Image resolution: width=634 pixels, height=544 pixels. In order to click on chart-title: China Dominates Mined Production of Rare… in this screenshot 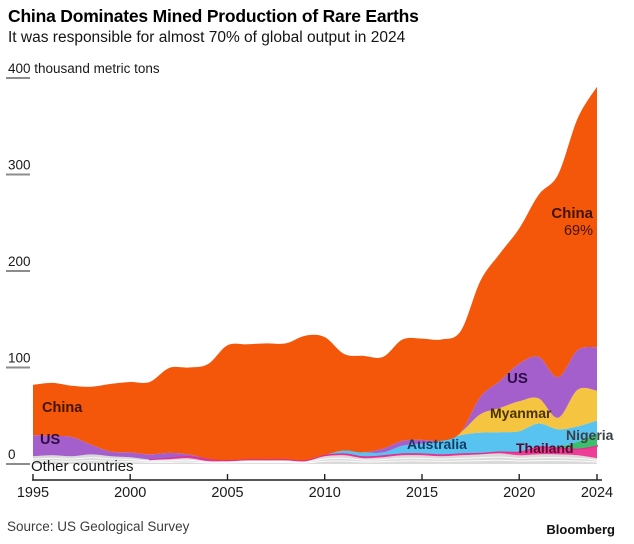, I will do `click(213, 16)`.